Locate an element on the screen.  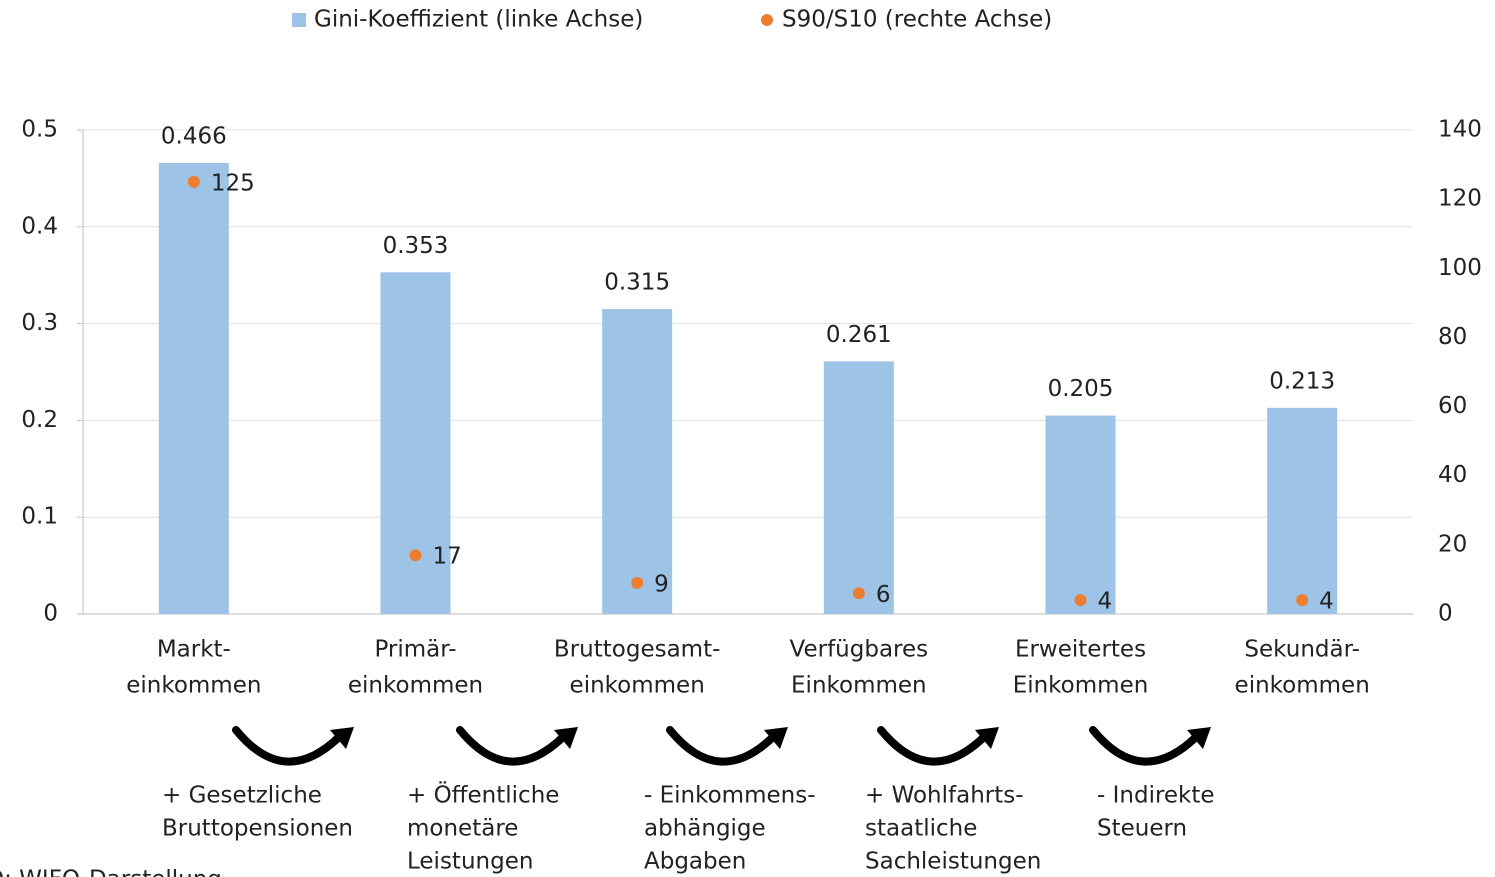
x-tick-label: Markt- is located at coordinates (194, 650).